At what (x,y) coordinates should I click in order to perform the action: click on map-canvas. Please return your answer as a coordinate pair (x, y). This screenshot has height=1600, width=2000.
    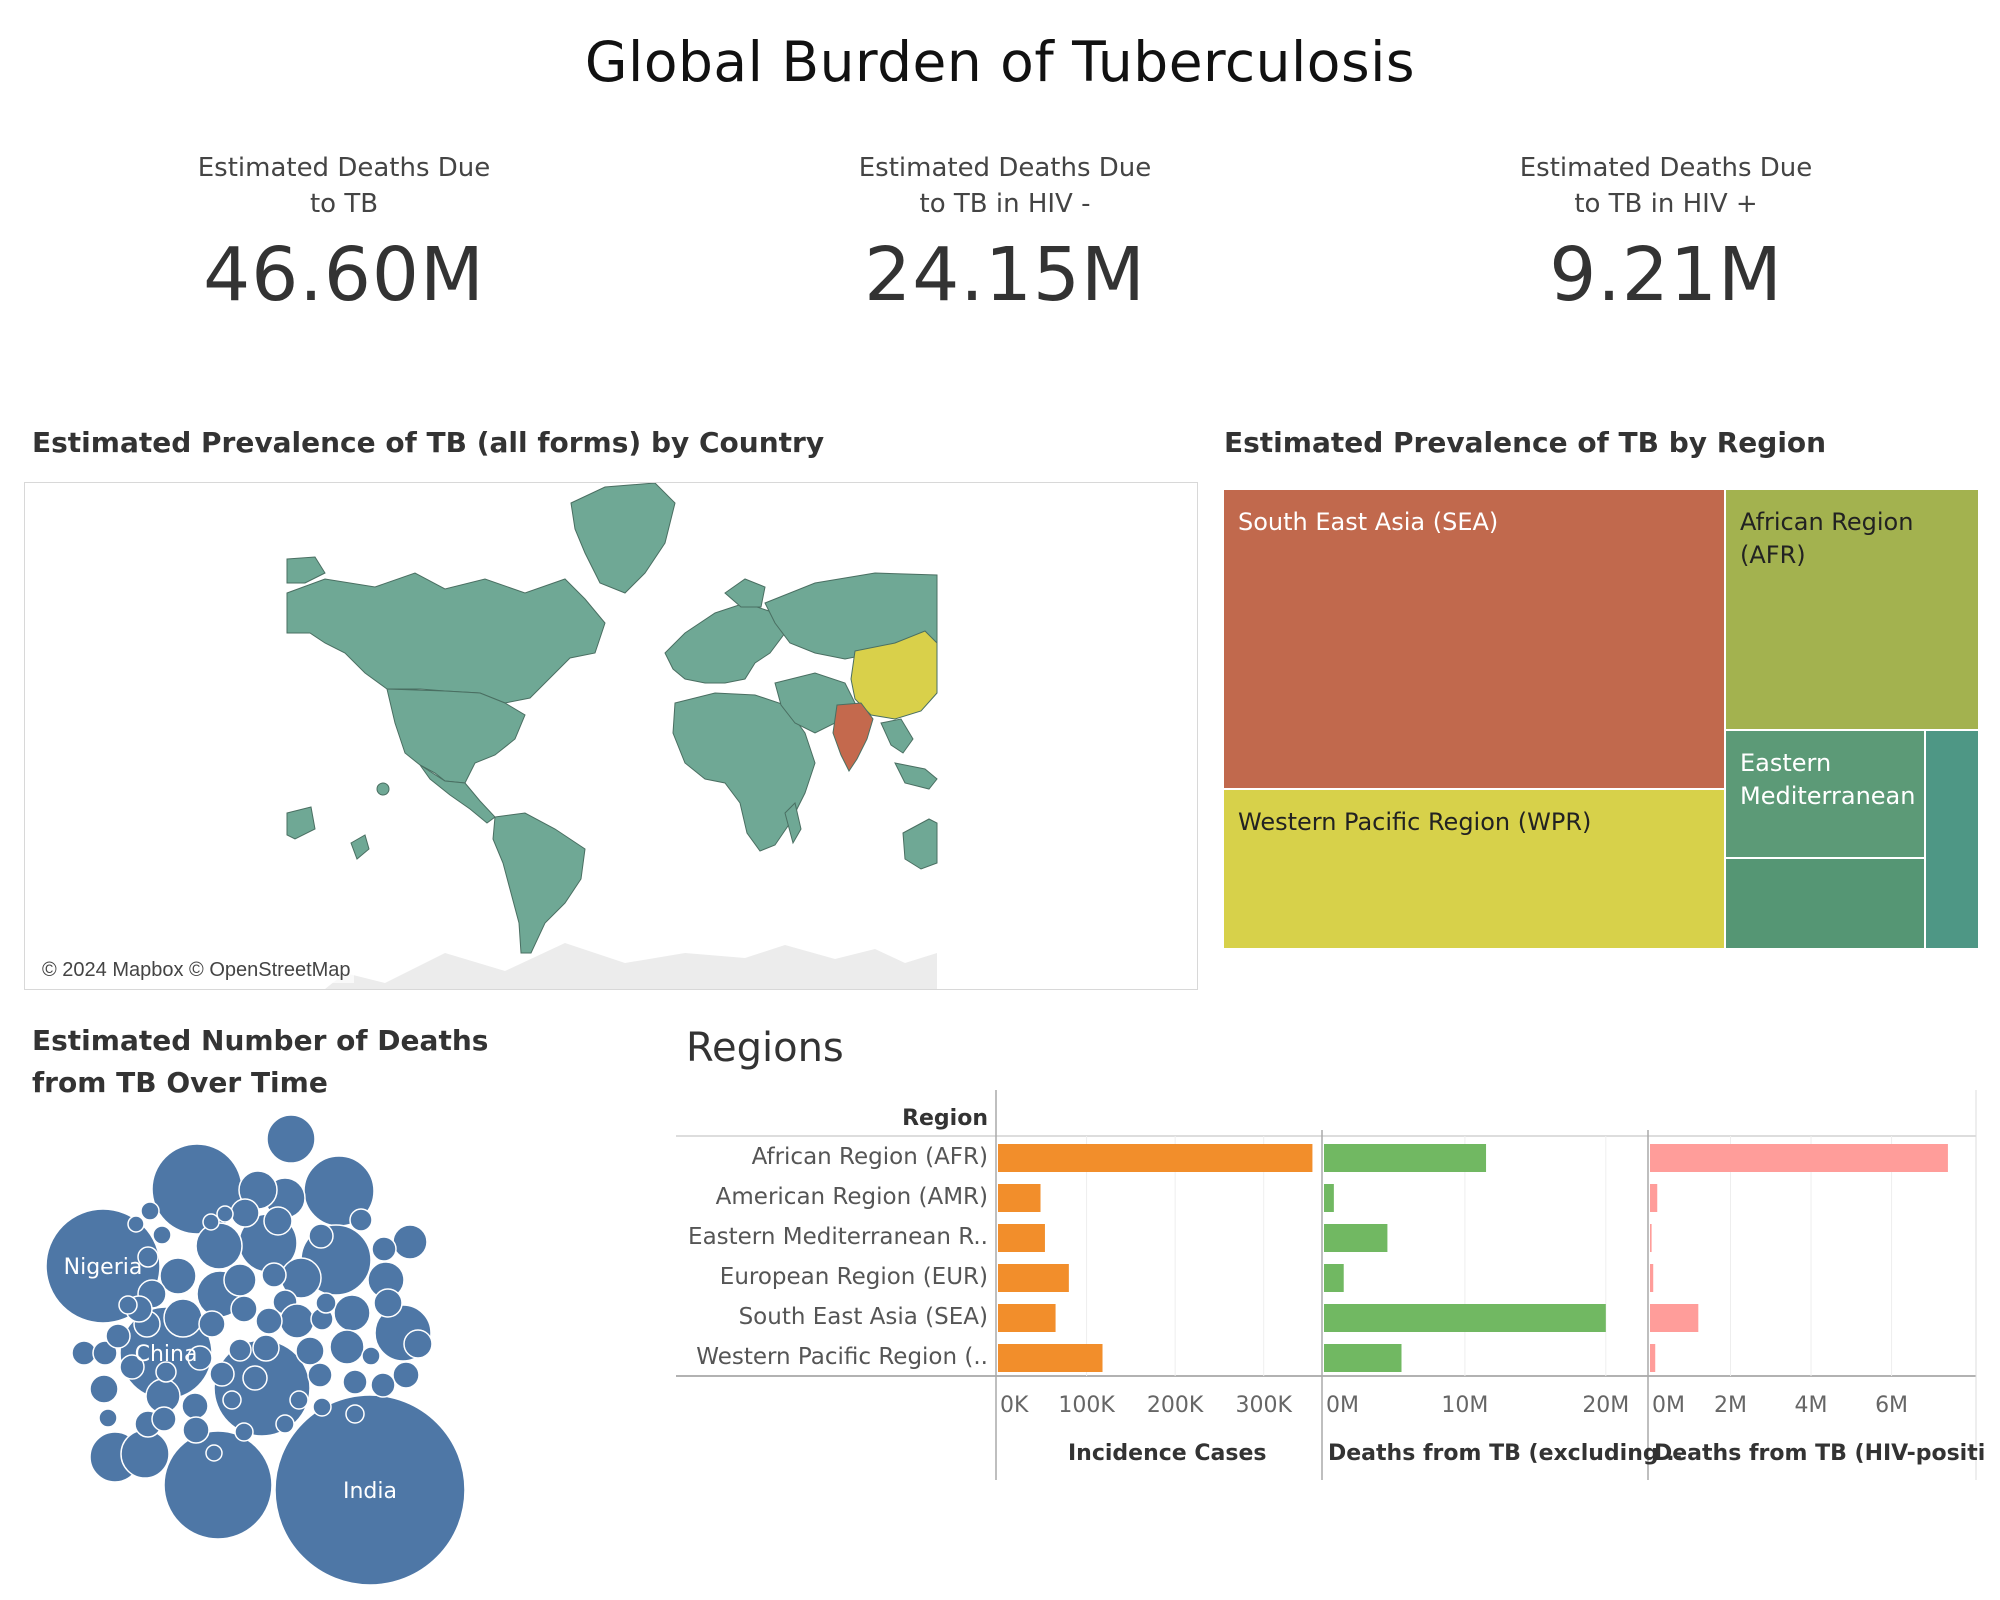
    Looking at the image, I should click on (611, 736).